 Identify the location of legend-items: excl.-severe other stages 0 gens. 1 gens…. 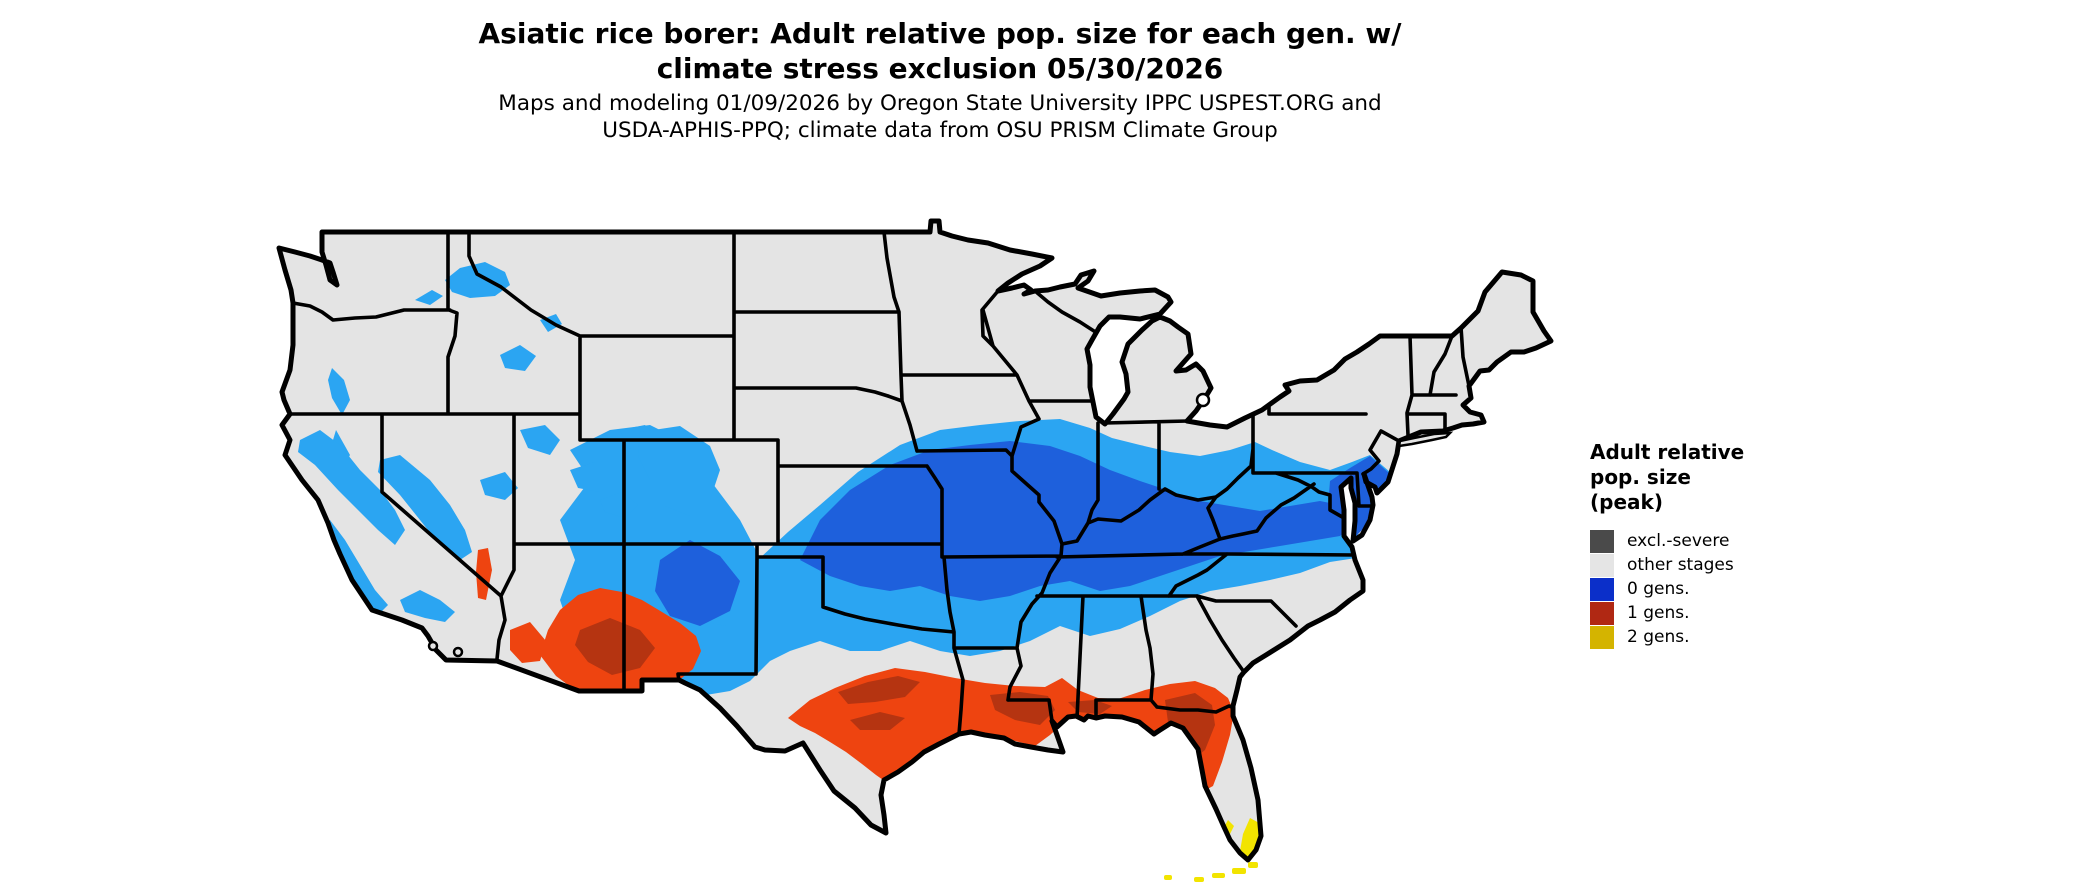
(1745, 589).